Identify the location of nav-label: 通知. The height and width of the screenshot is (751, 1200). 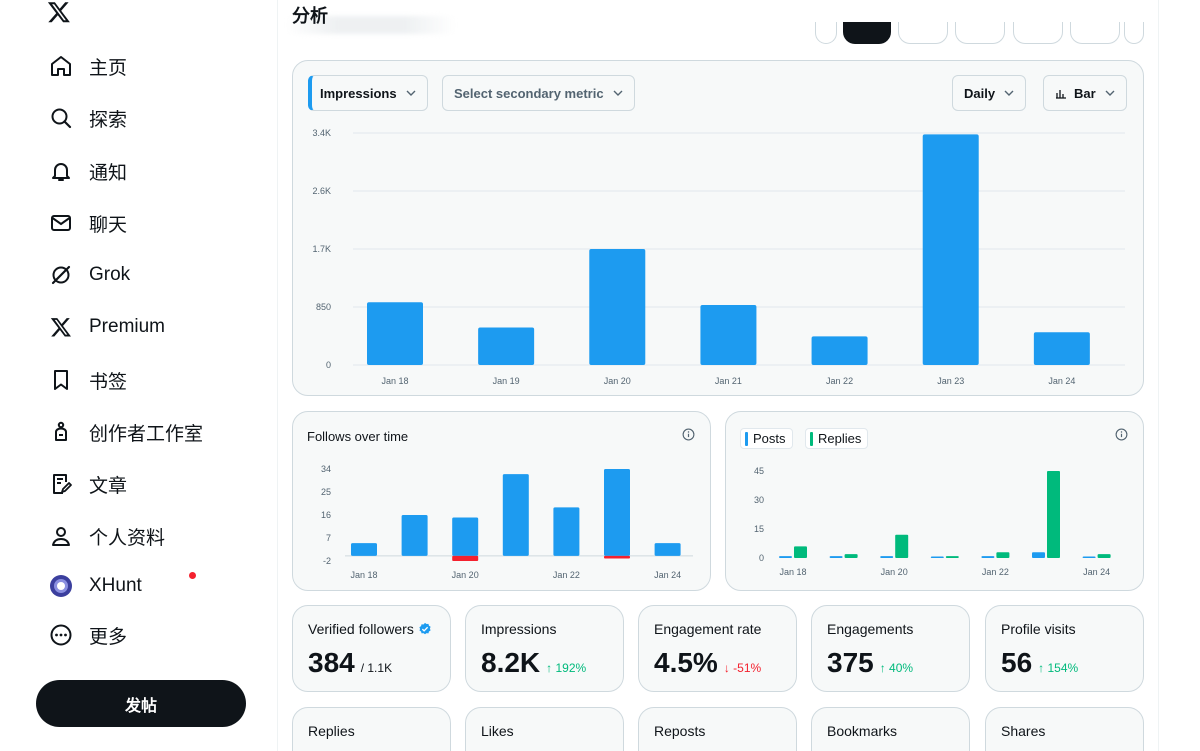
(108, 173).